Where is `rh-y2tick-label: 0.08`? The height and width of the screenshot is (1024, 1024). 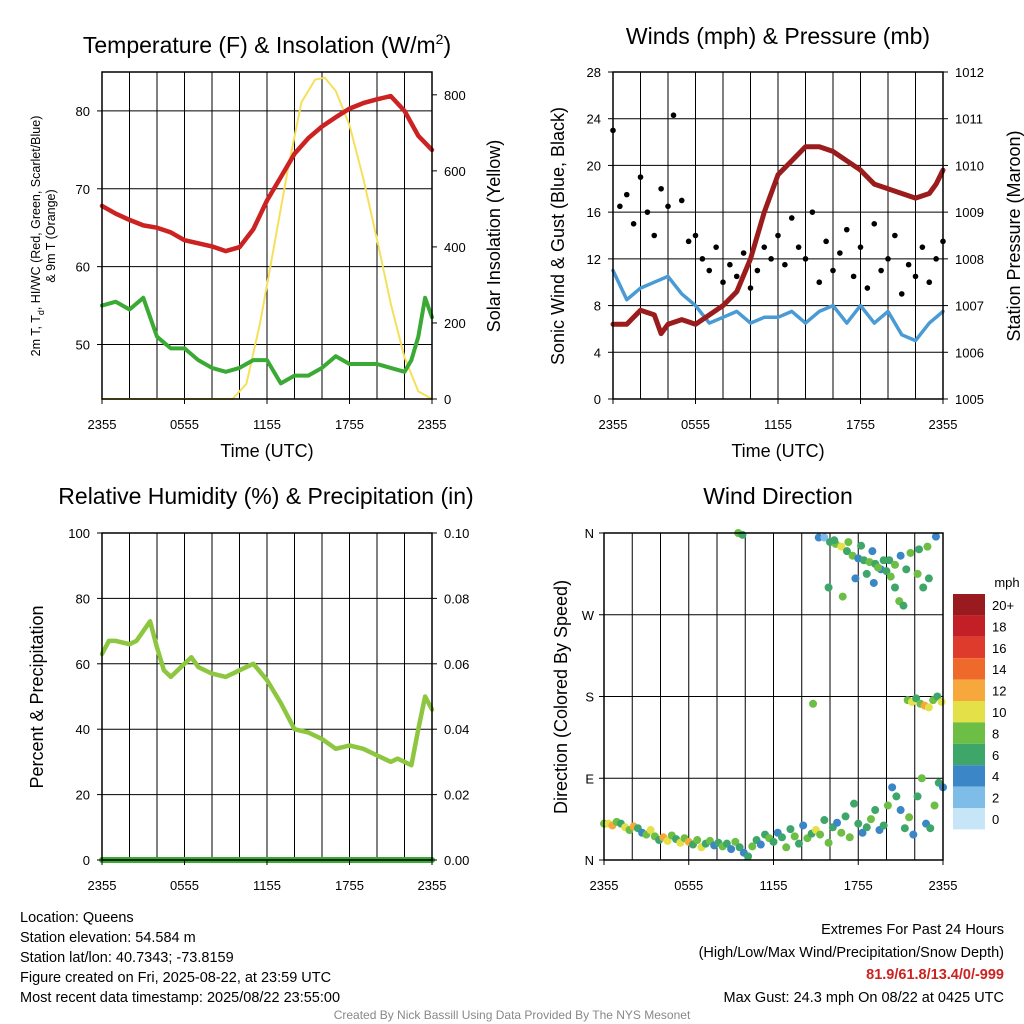
rh-y2tick-label: 0.08 is located at coordinates (456, 598).